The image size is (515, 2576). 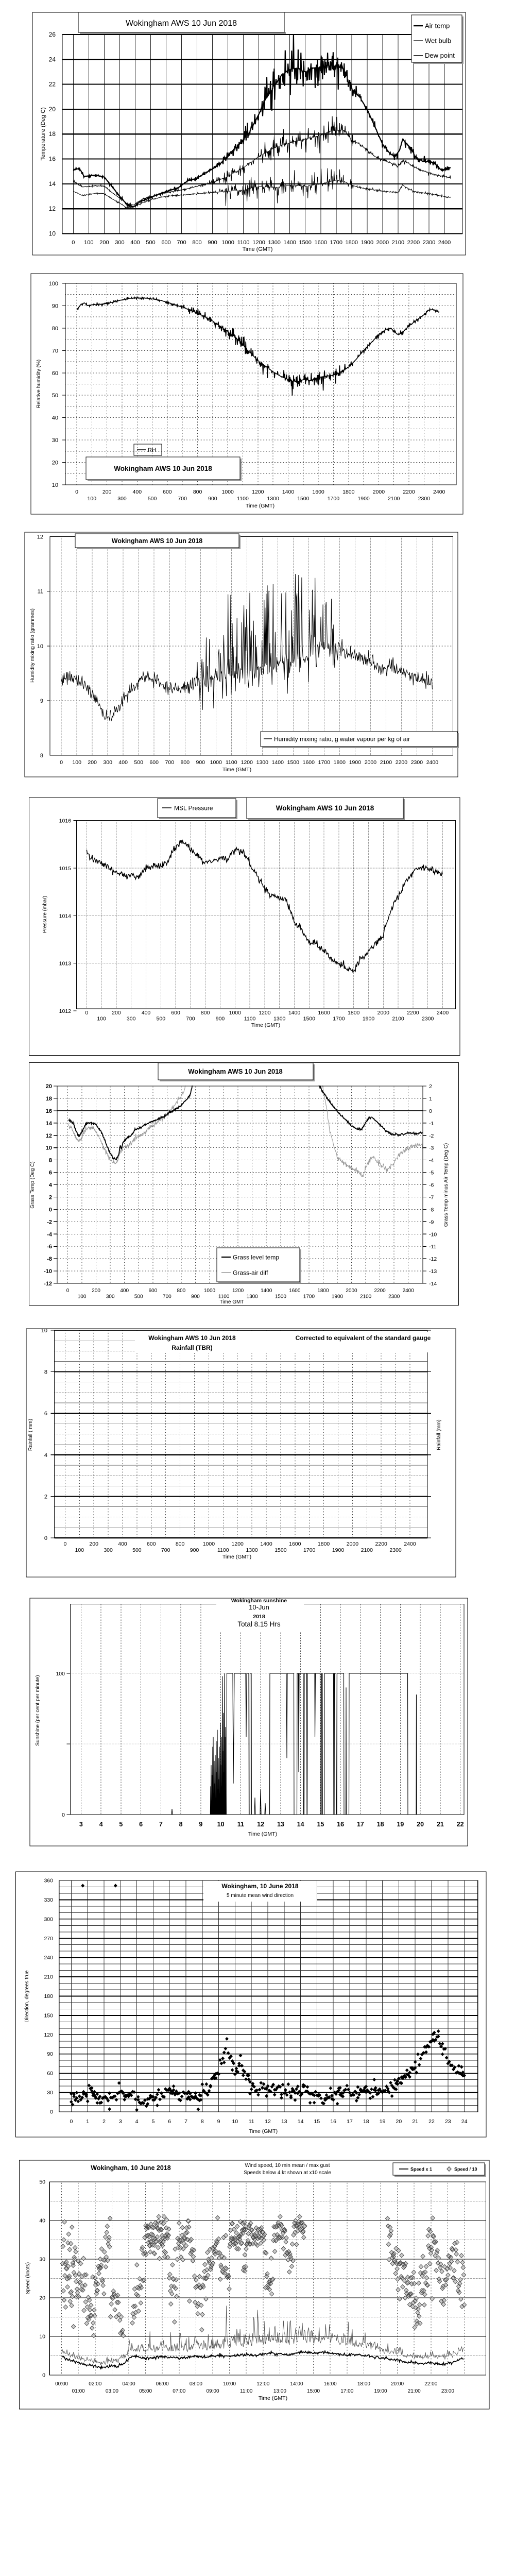 I want to click on svg-text: -5, so click(x=431, y=1173).